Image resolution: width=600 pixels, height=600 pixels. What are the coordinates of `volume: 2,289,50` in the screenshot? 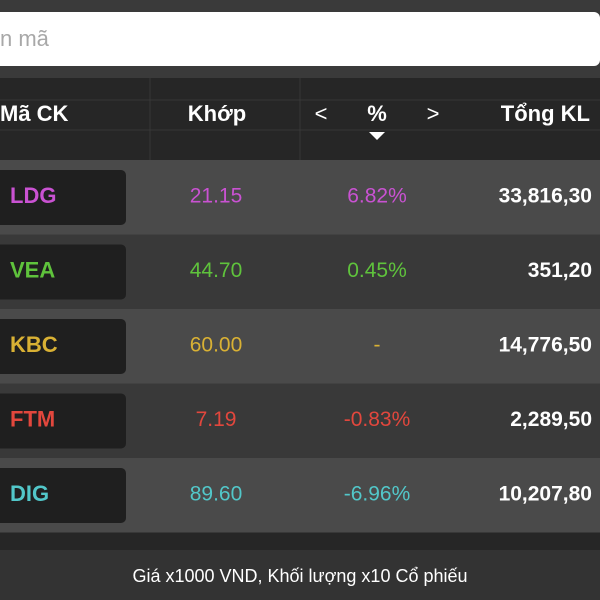 It's located at (551, 419).